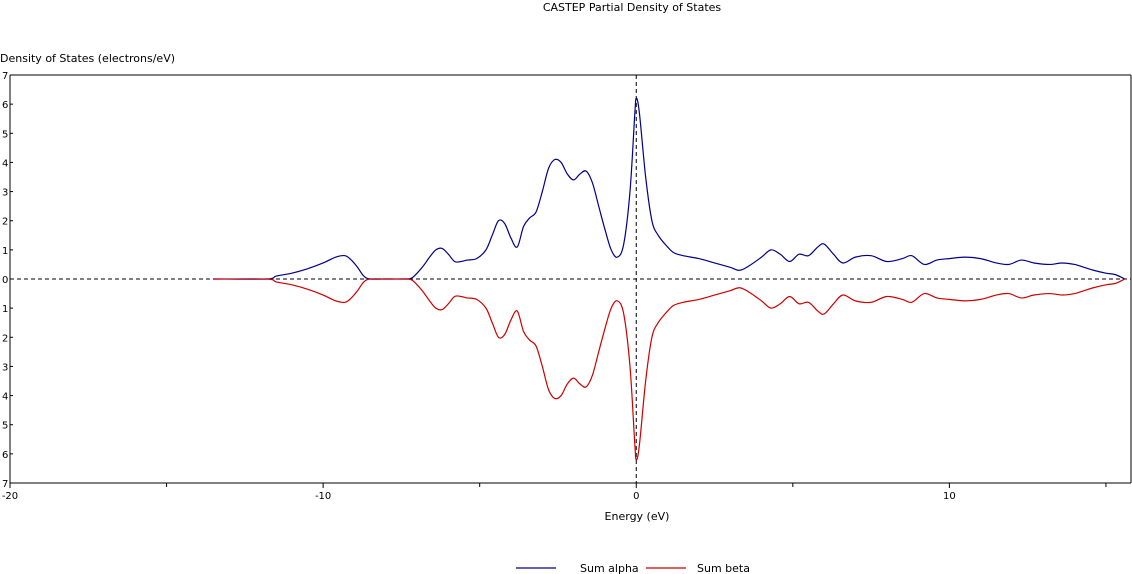  What do you see at coordinates (637, 516) in the screenshot?
I see `x-axis-label: Energy (eV)` at bounding box center [637, 516].